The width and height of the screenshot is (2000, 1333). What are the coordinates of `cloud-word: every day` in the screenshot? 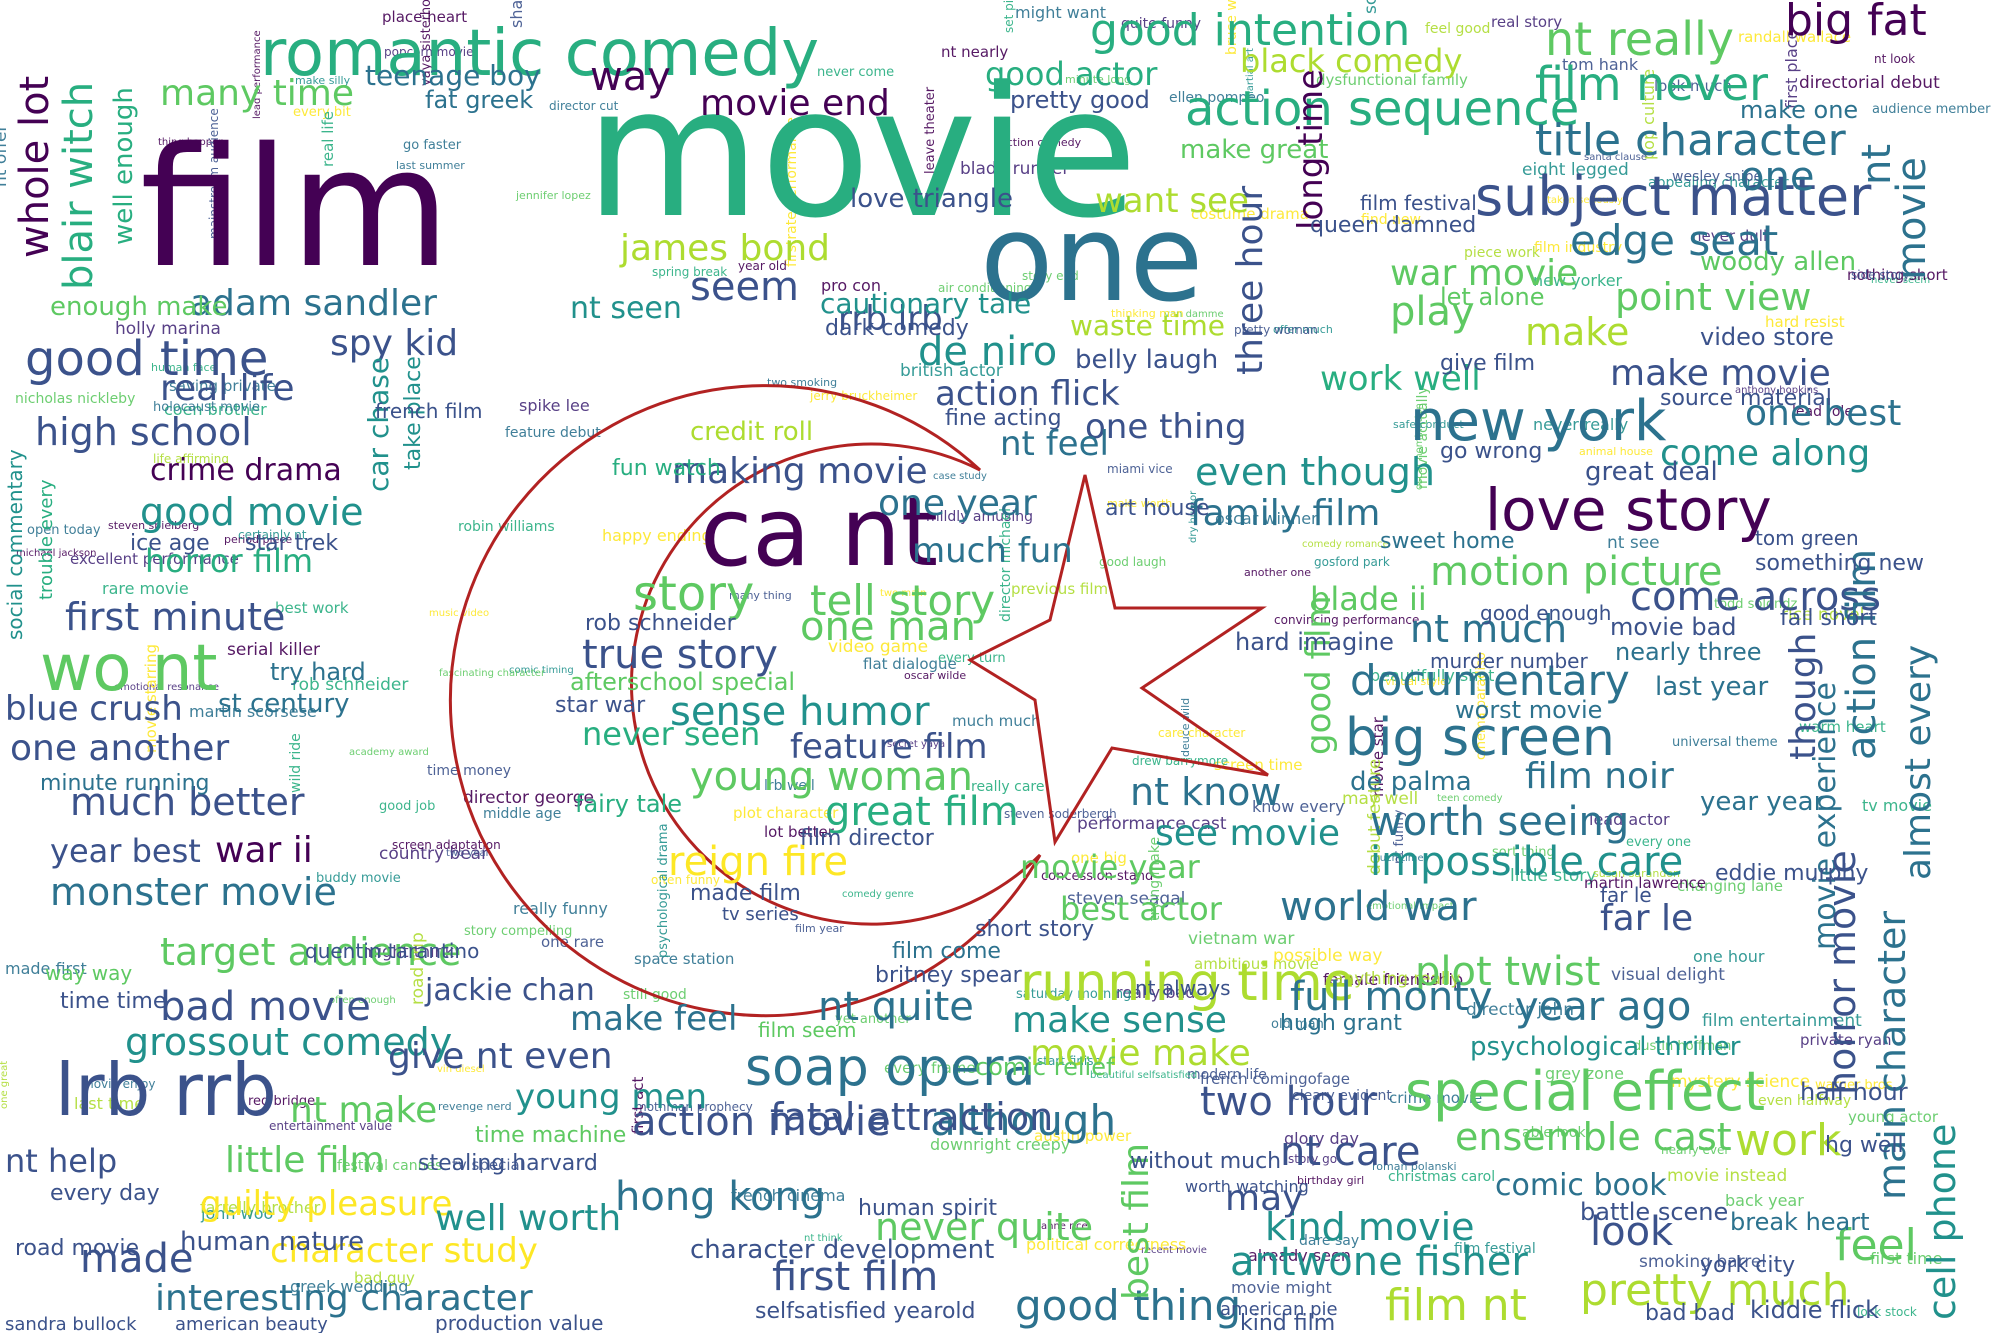 It's located at (105, 1193).